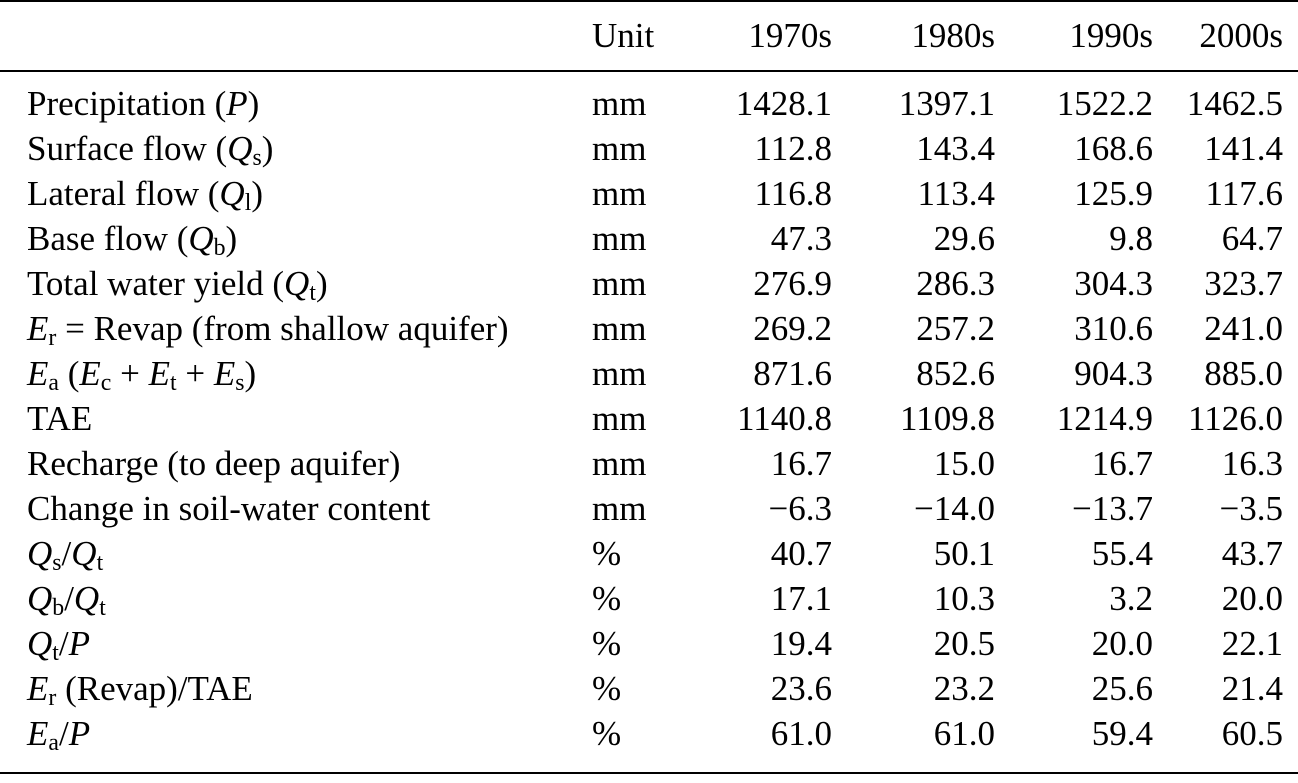  What do you see at coordinates (1251, 509) in the screenshot?
I see `row-value-2000s: −3.5` at bounding box center [1251, 509].